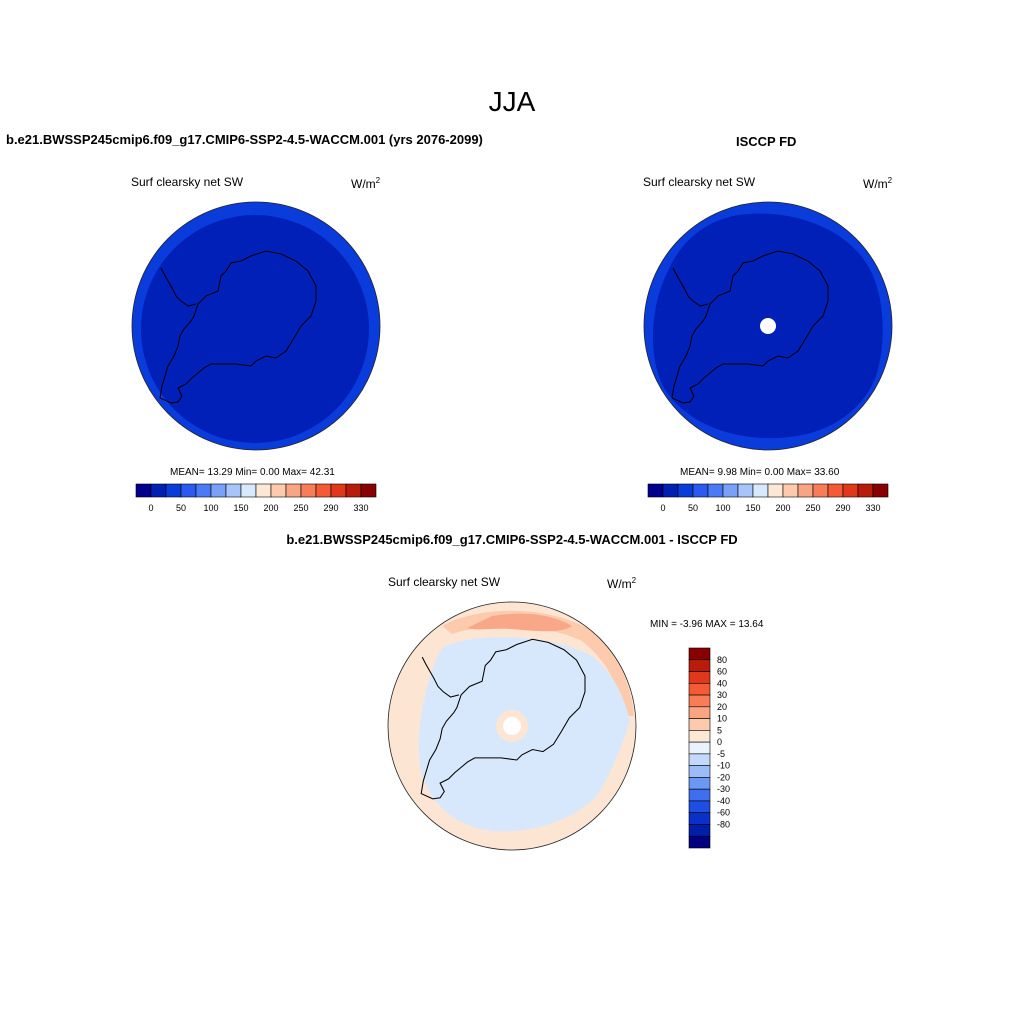 The height and width of the screenshot is (1024, 1024). What do you see at coordinates (181, 508) in the screenshot?
I see `colorbar-model-tick-label: 50` at bounding box center [181, 508].